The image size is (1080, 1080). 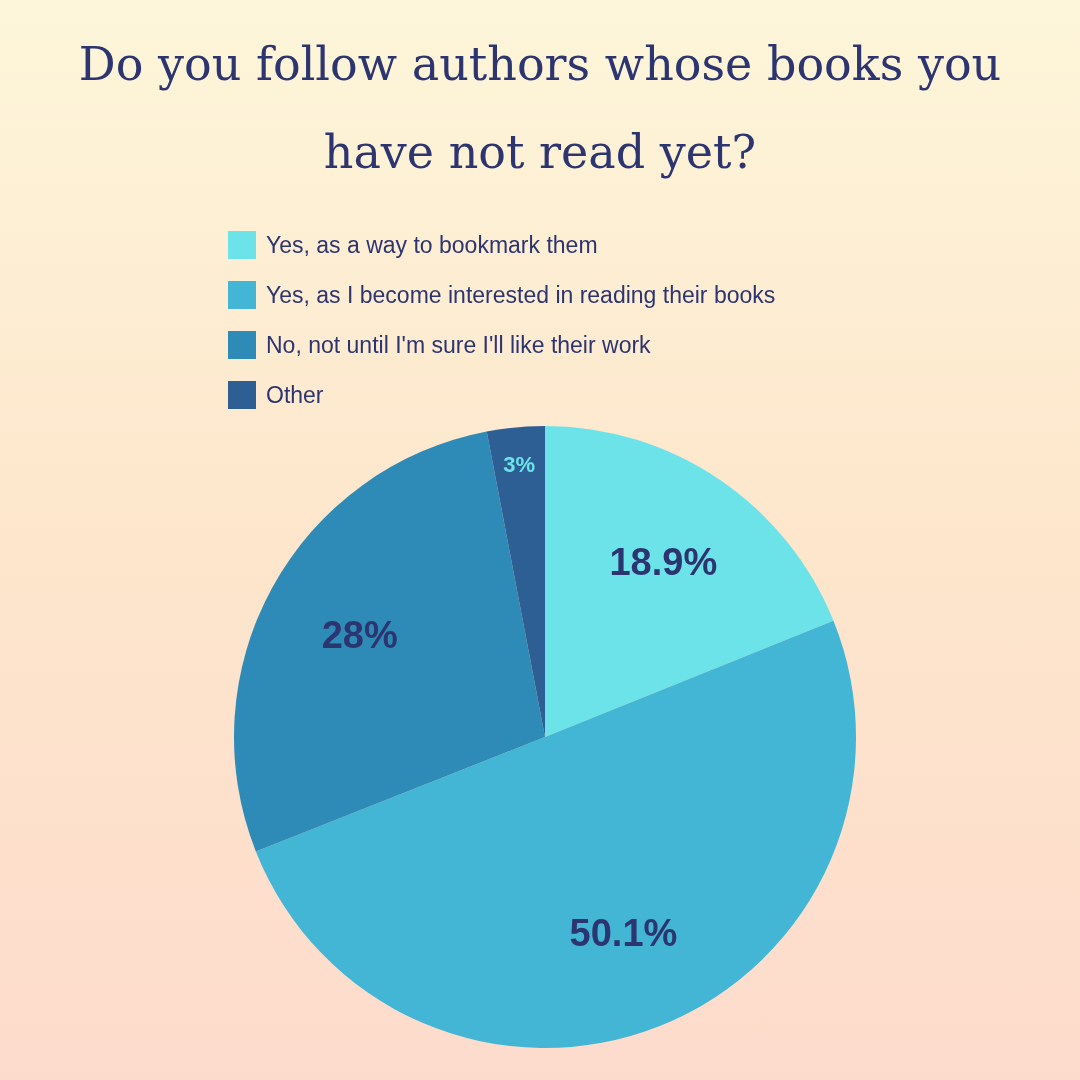 What do you see at coordinates (458, 345) in the screenshot?
I see `legend-label: No, not until I'm sure I'll like their work` at bounding box center [458, 345].